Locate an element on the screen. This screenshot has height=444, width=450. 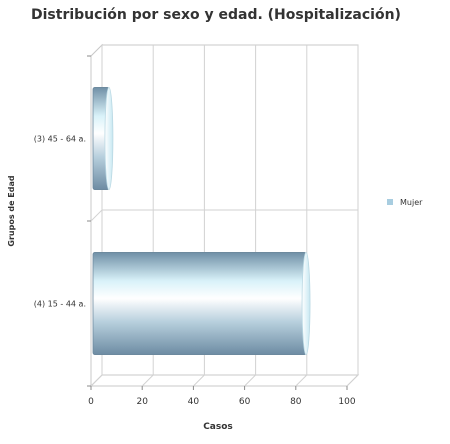
legend-swatch-mujer is located at coordinates (390, 202).